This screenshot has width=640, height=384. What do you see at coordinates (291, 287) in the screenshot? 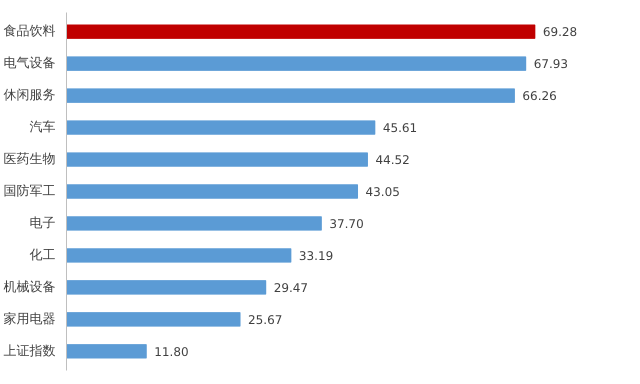
I see `data-label: 29.47` at bounding box center [291, 287].